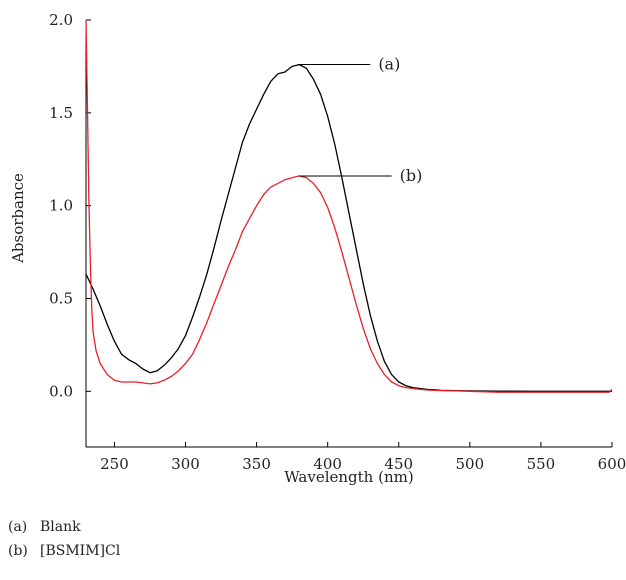 This screenshot has width=626, height=580. Describe the element at coordinates (356, 457) in the screenshot. I see `x-axis: 250 300 350 400 450 500 550 600` at that location.